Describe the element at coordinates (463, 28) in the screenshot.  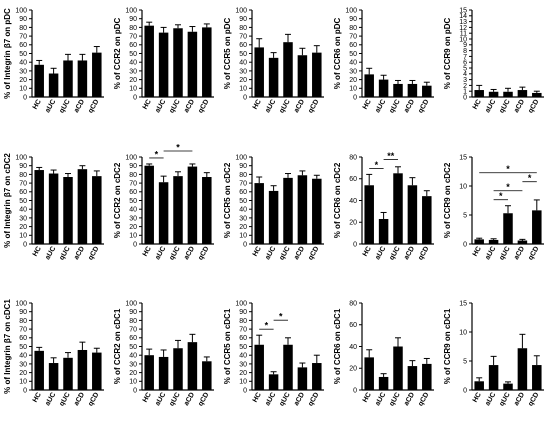
I see `y-tick-label: 12` at that location.